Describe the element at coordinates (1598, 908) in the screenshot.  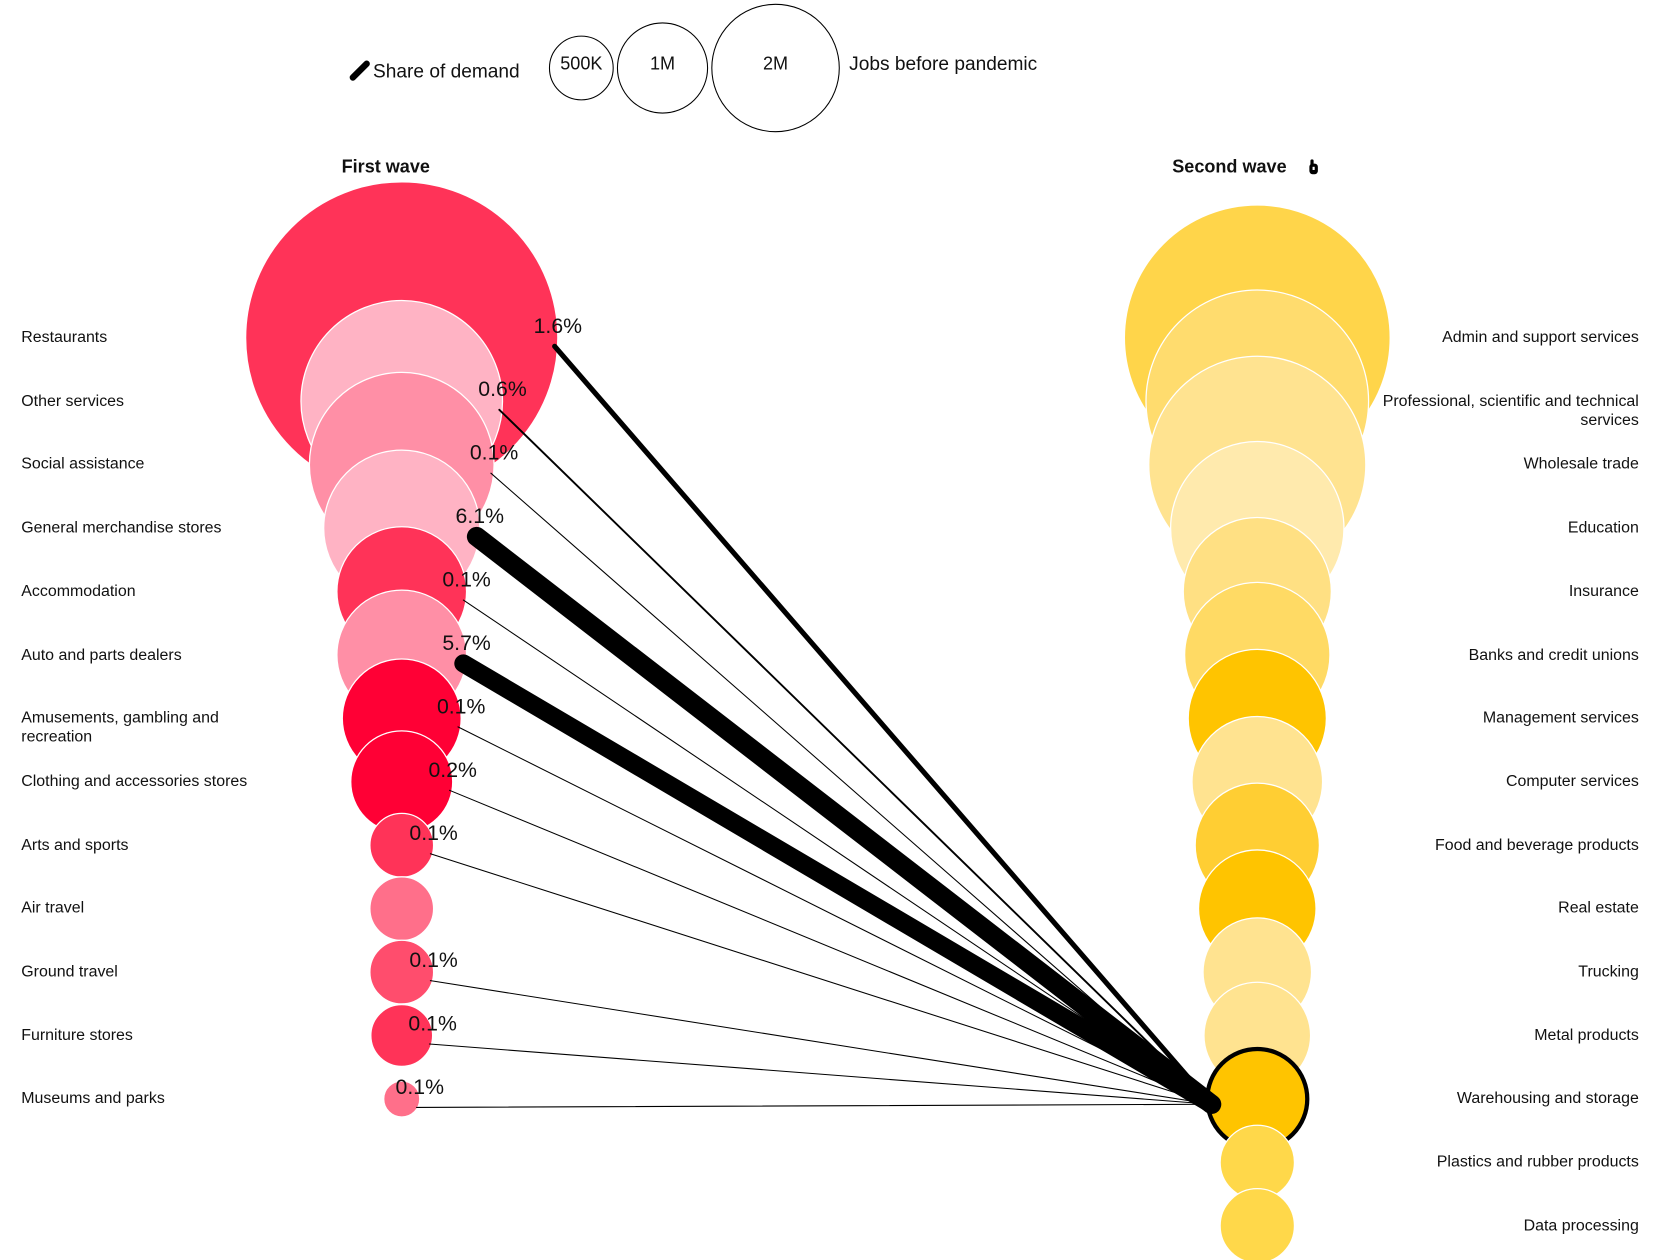
I see `second-wave-label: Real estate` at that location.